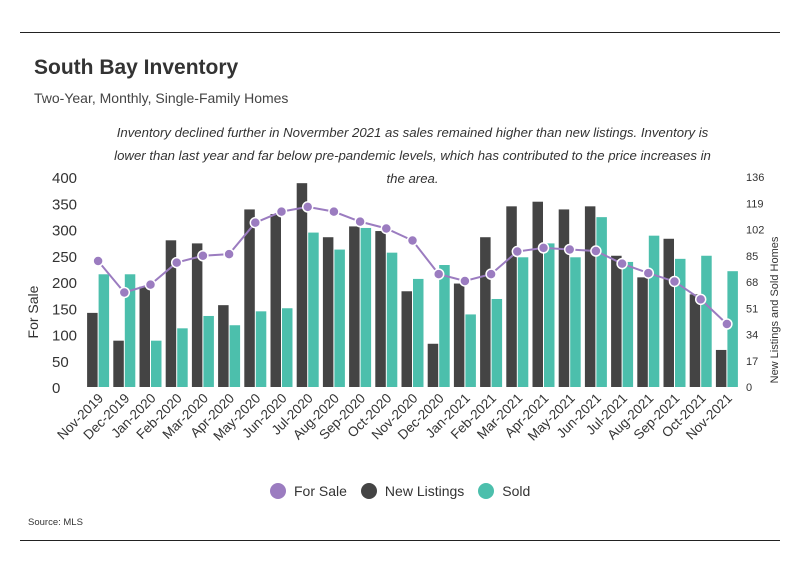 This screenshot has height=575, width=800. What do you see at coordinates (752, 257) in the screenshot?
I see `y-right-tick-label: 85` at bounding box center [752, 257].